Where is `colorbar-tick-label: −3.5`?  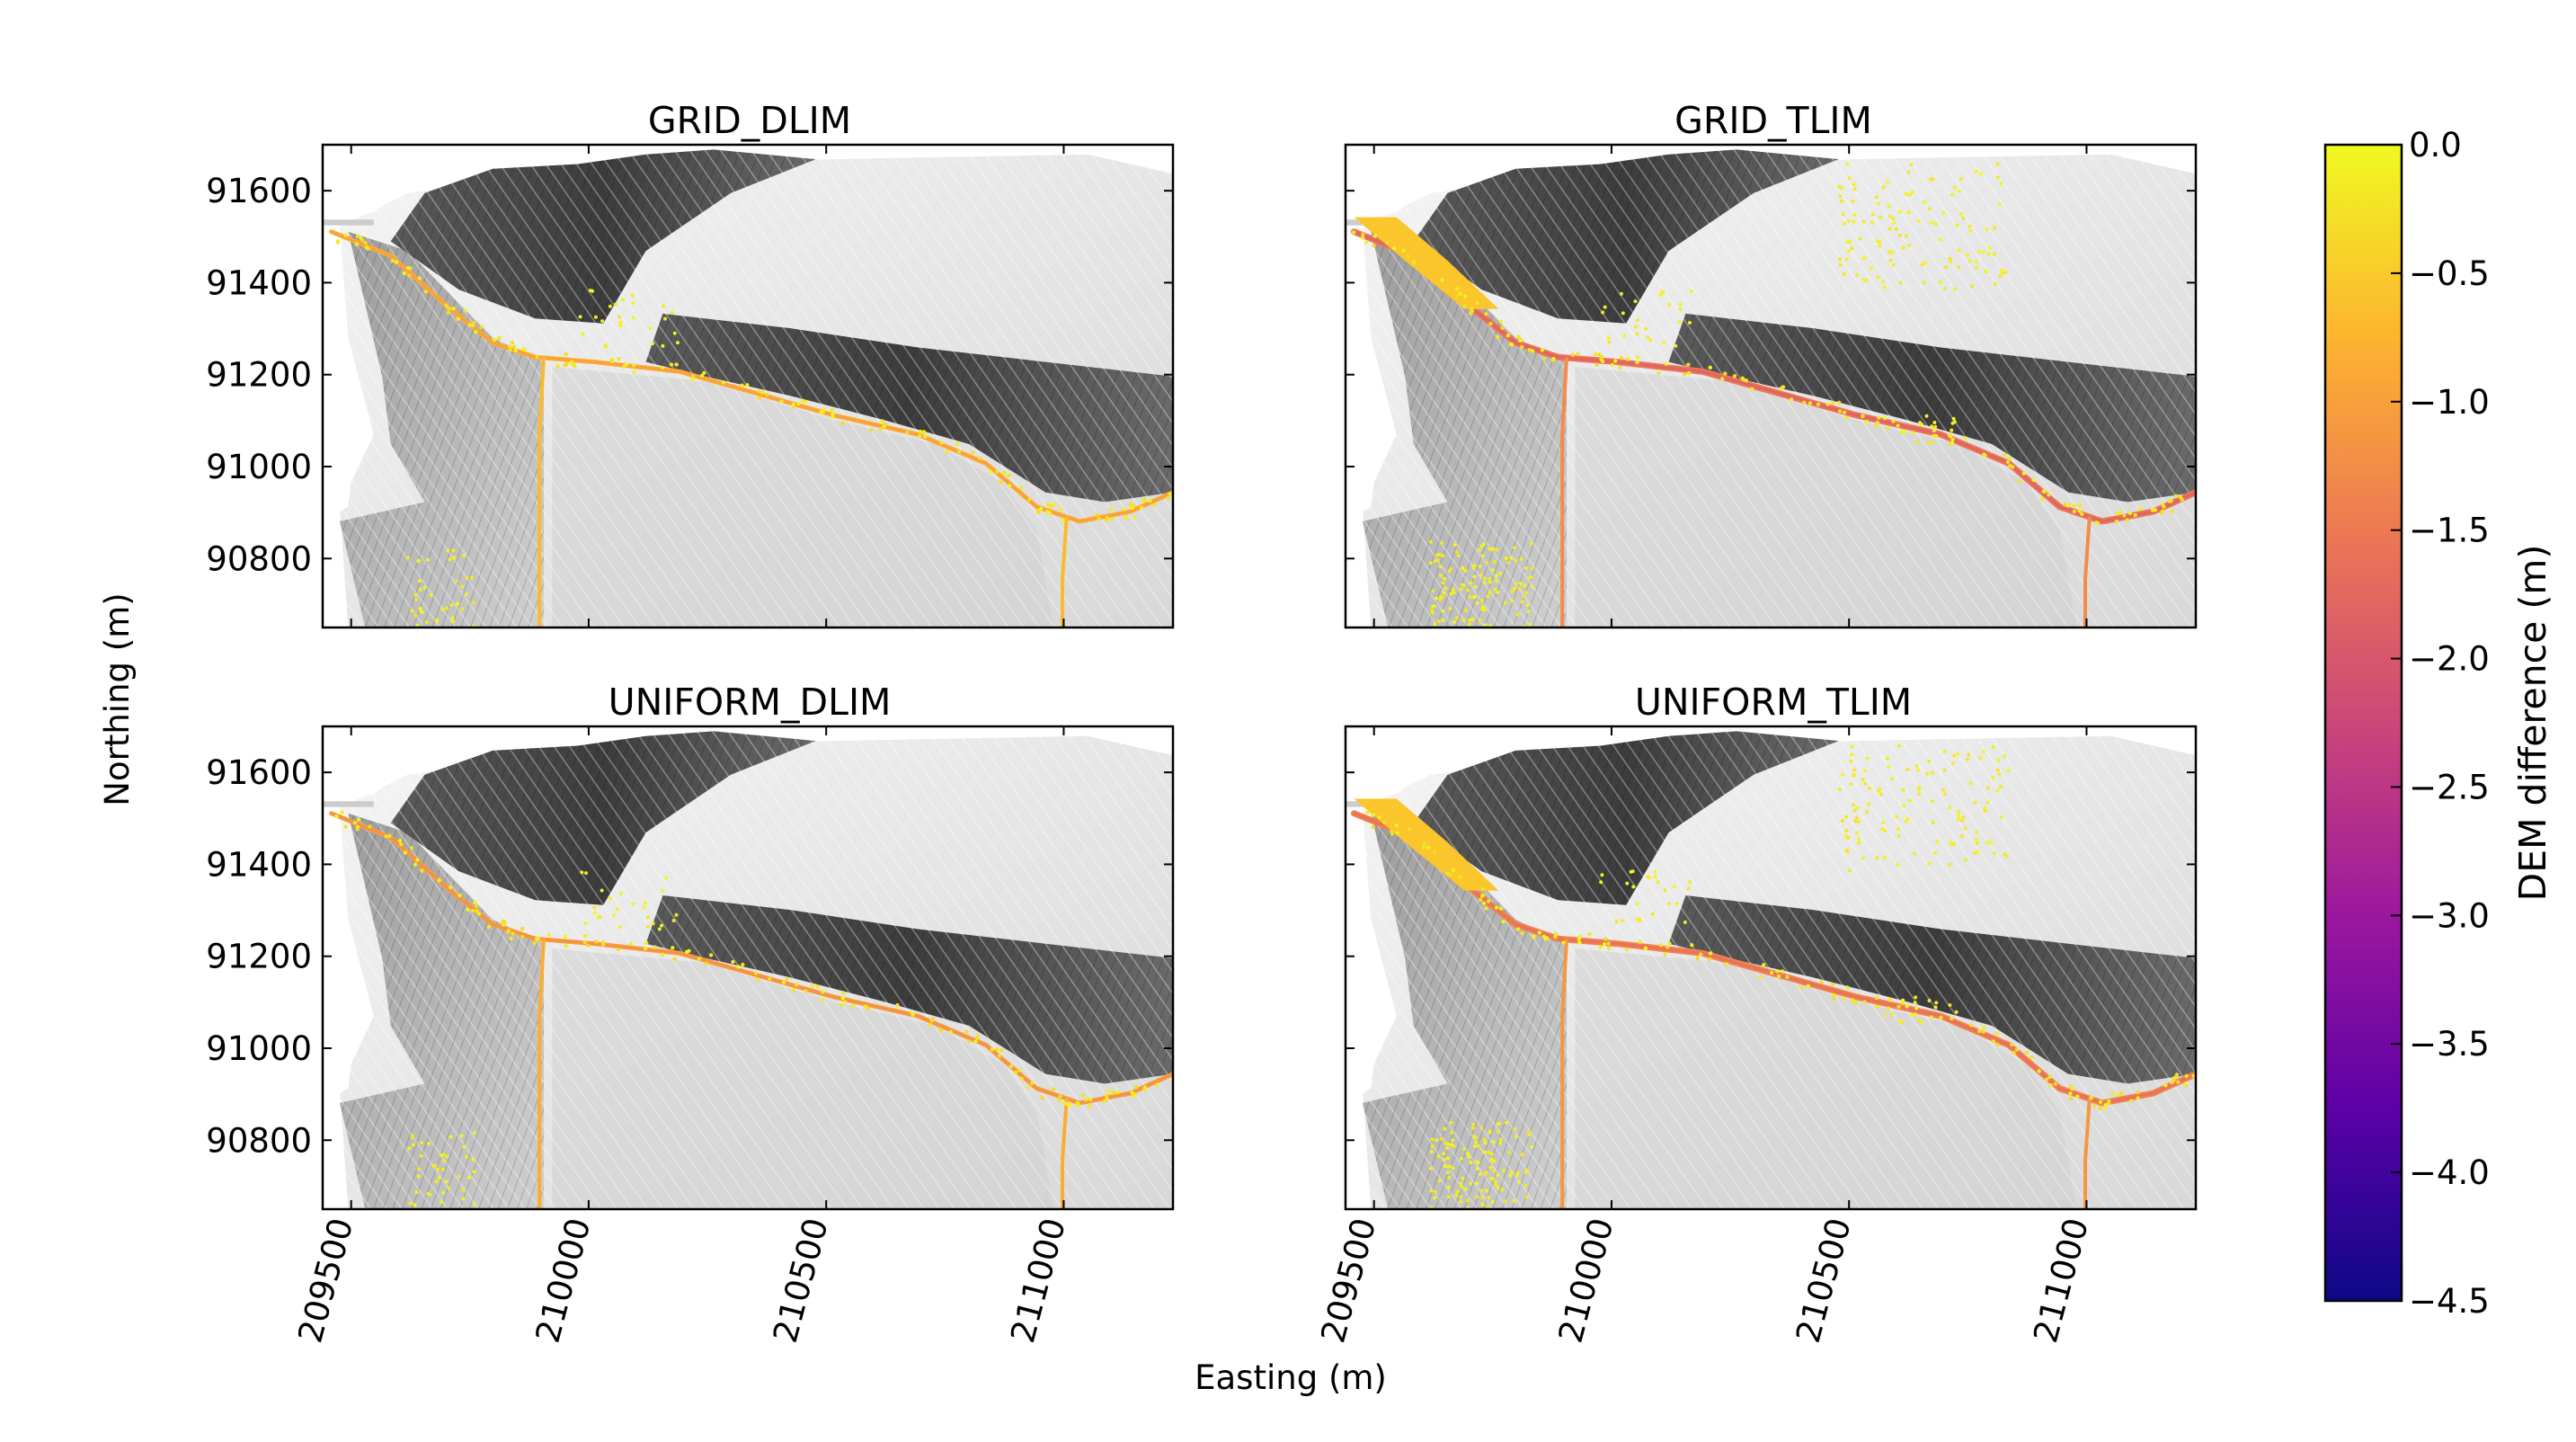 colorbar-tick-label: −3.5 is located at coordinates (2449, 1044).